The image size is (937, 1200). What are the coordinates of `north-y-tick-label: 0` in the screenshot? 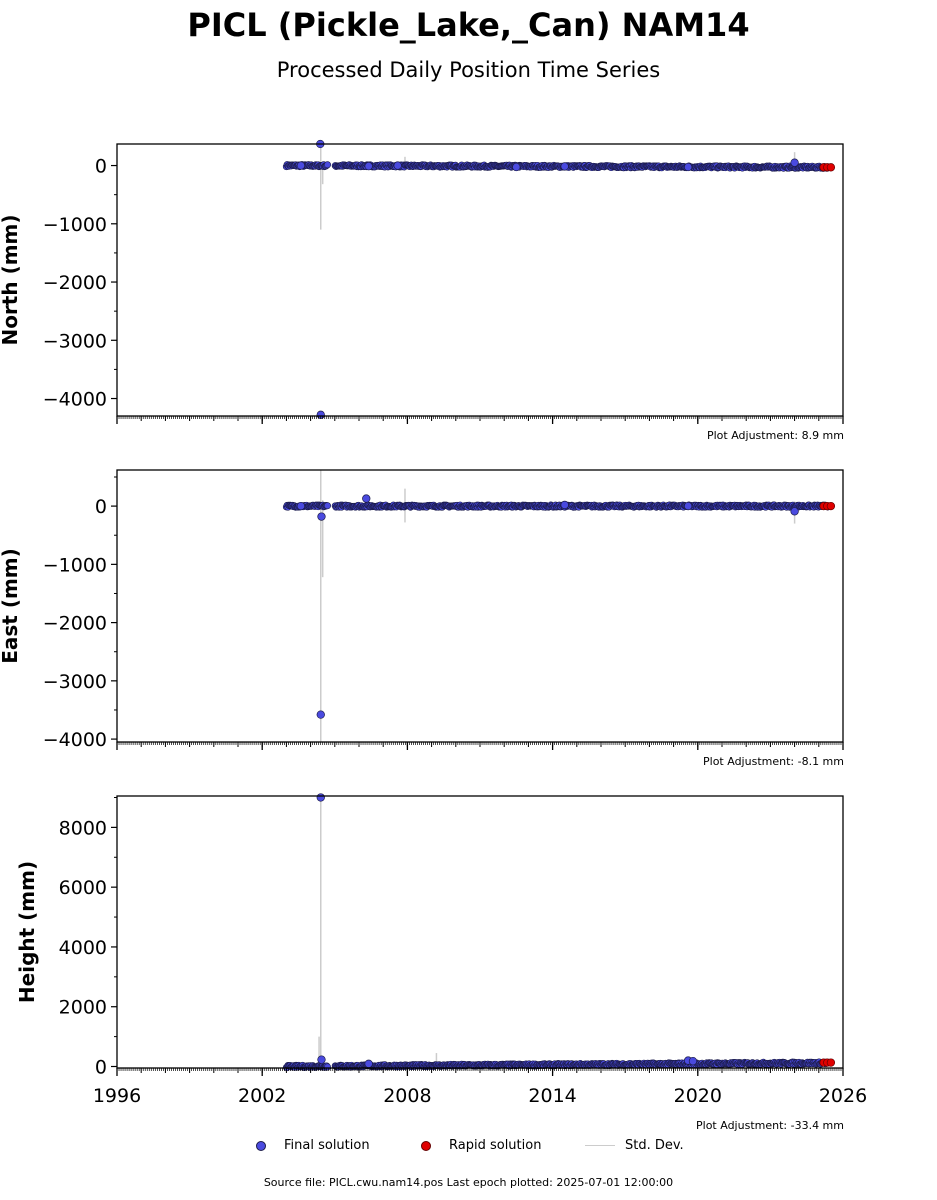 It's located at (101, 167).